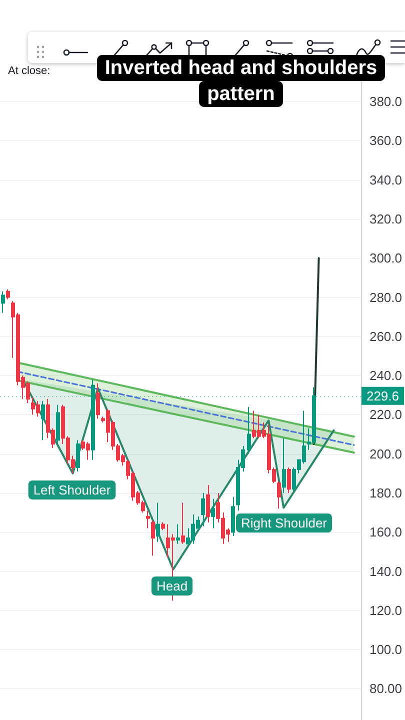 This screenshot has height=720, width=405. Describe the element at coordinates (385, 688) in the screenshot. I see `y-tick-label: 80.00` at that location.